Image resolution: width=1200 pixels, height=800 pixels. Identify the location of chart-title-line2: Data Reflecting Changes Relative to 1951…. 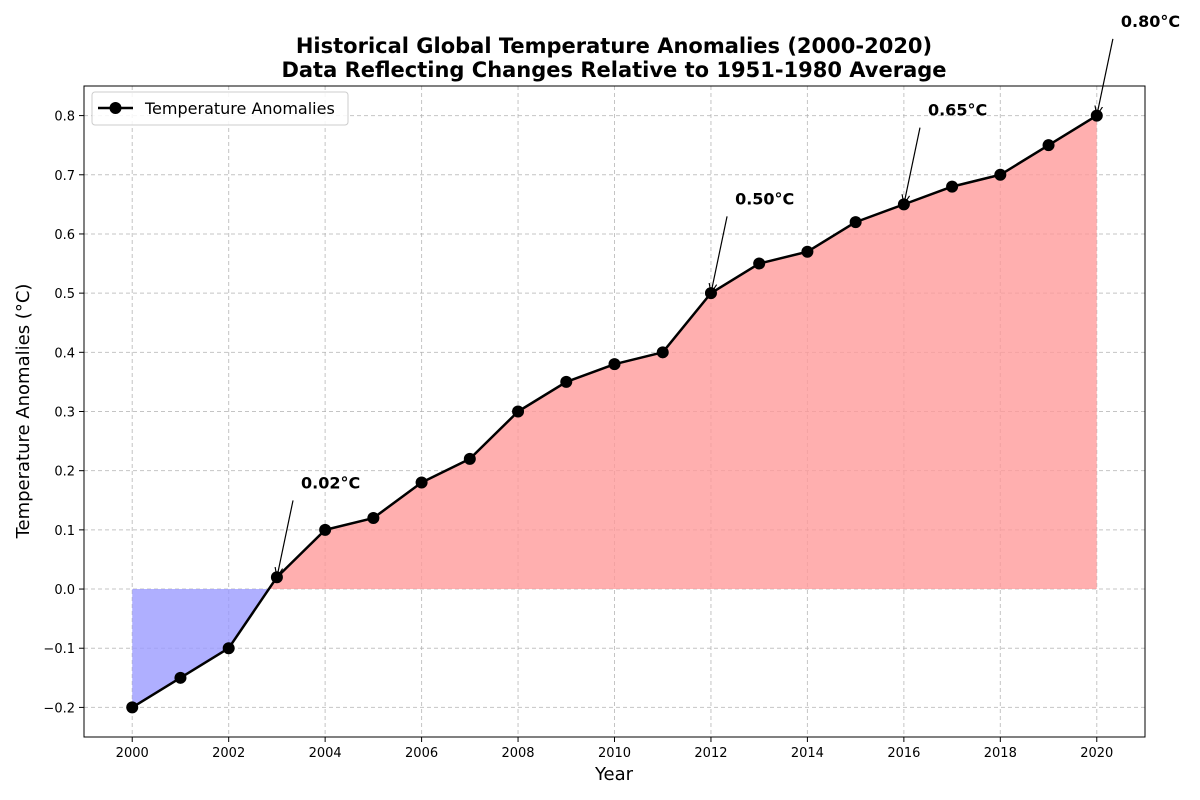
(613, 70).